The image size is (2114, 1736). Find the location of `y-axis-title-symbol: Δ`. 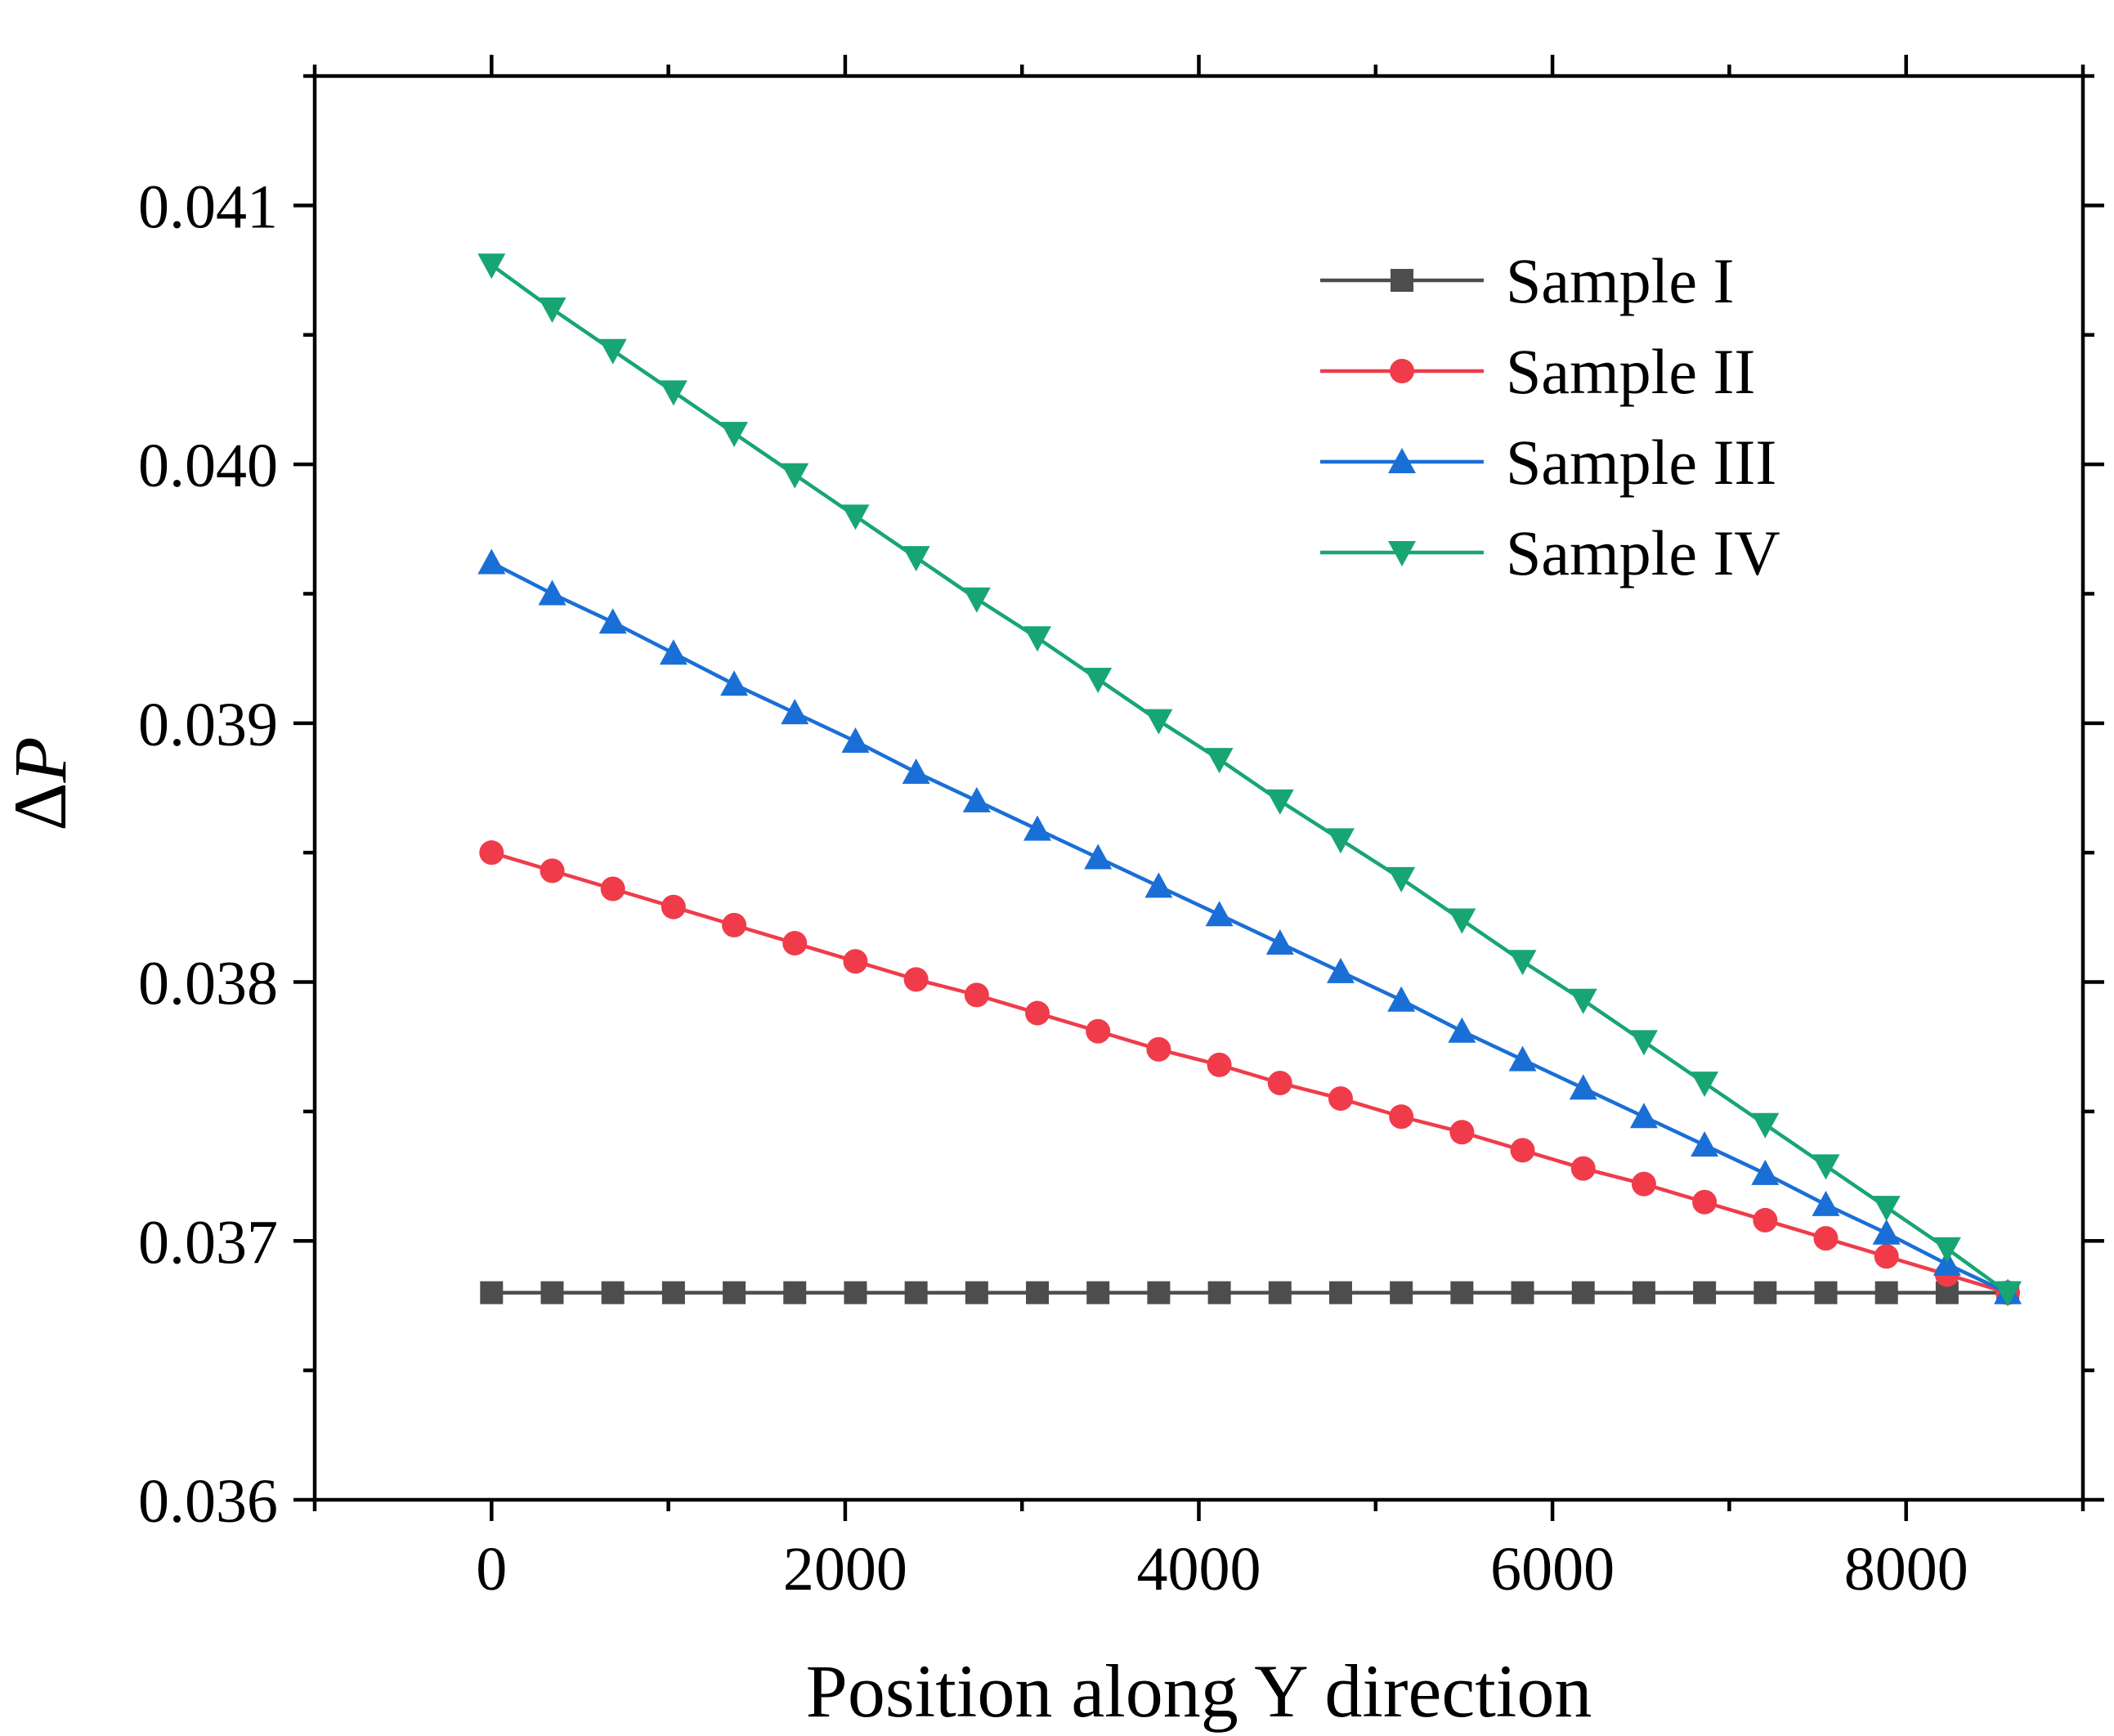

y-axis-title-symbol: Δ is located at coordinates (41, 807).